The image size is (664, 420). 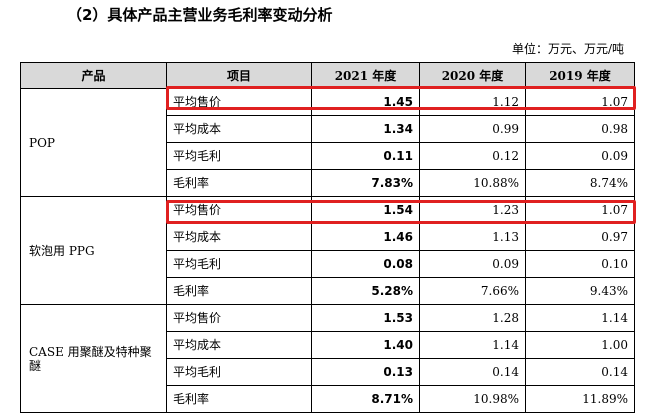 What do you see at coordinates (472, 102) in the screenshot?
I see `value-2020: 1.12` at bounding box center [472, 102].